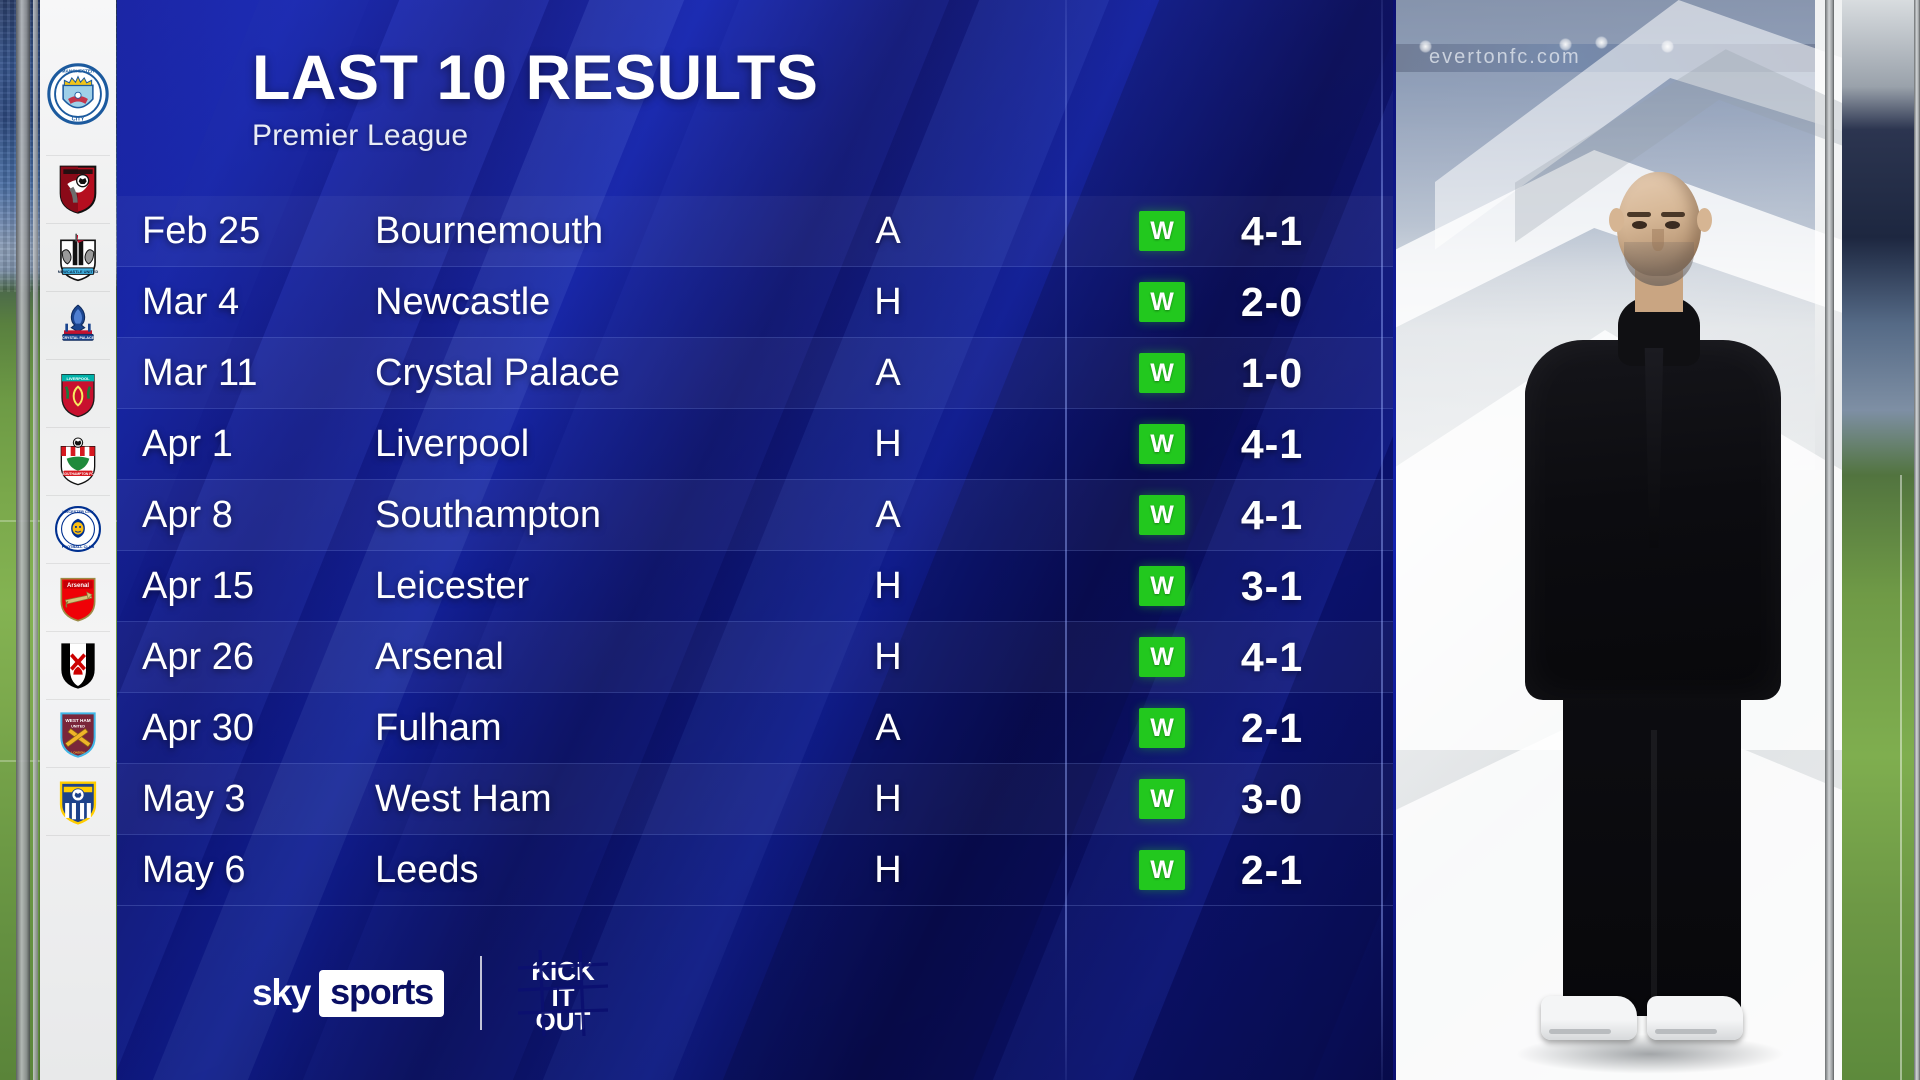  What do you see at coordinates (1654, 870) in the screenshot?
I see `figure-leg-split` at bounding box center [1654, 870].